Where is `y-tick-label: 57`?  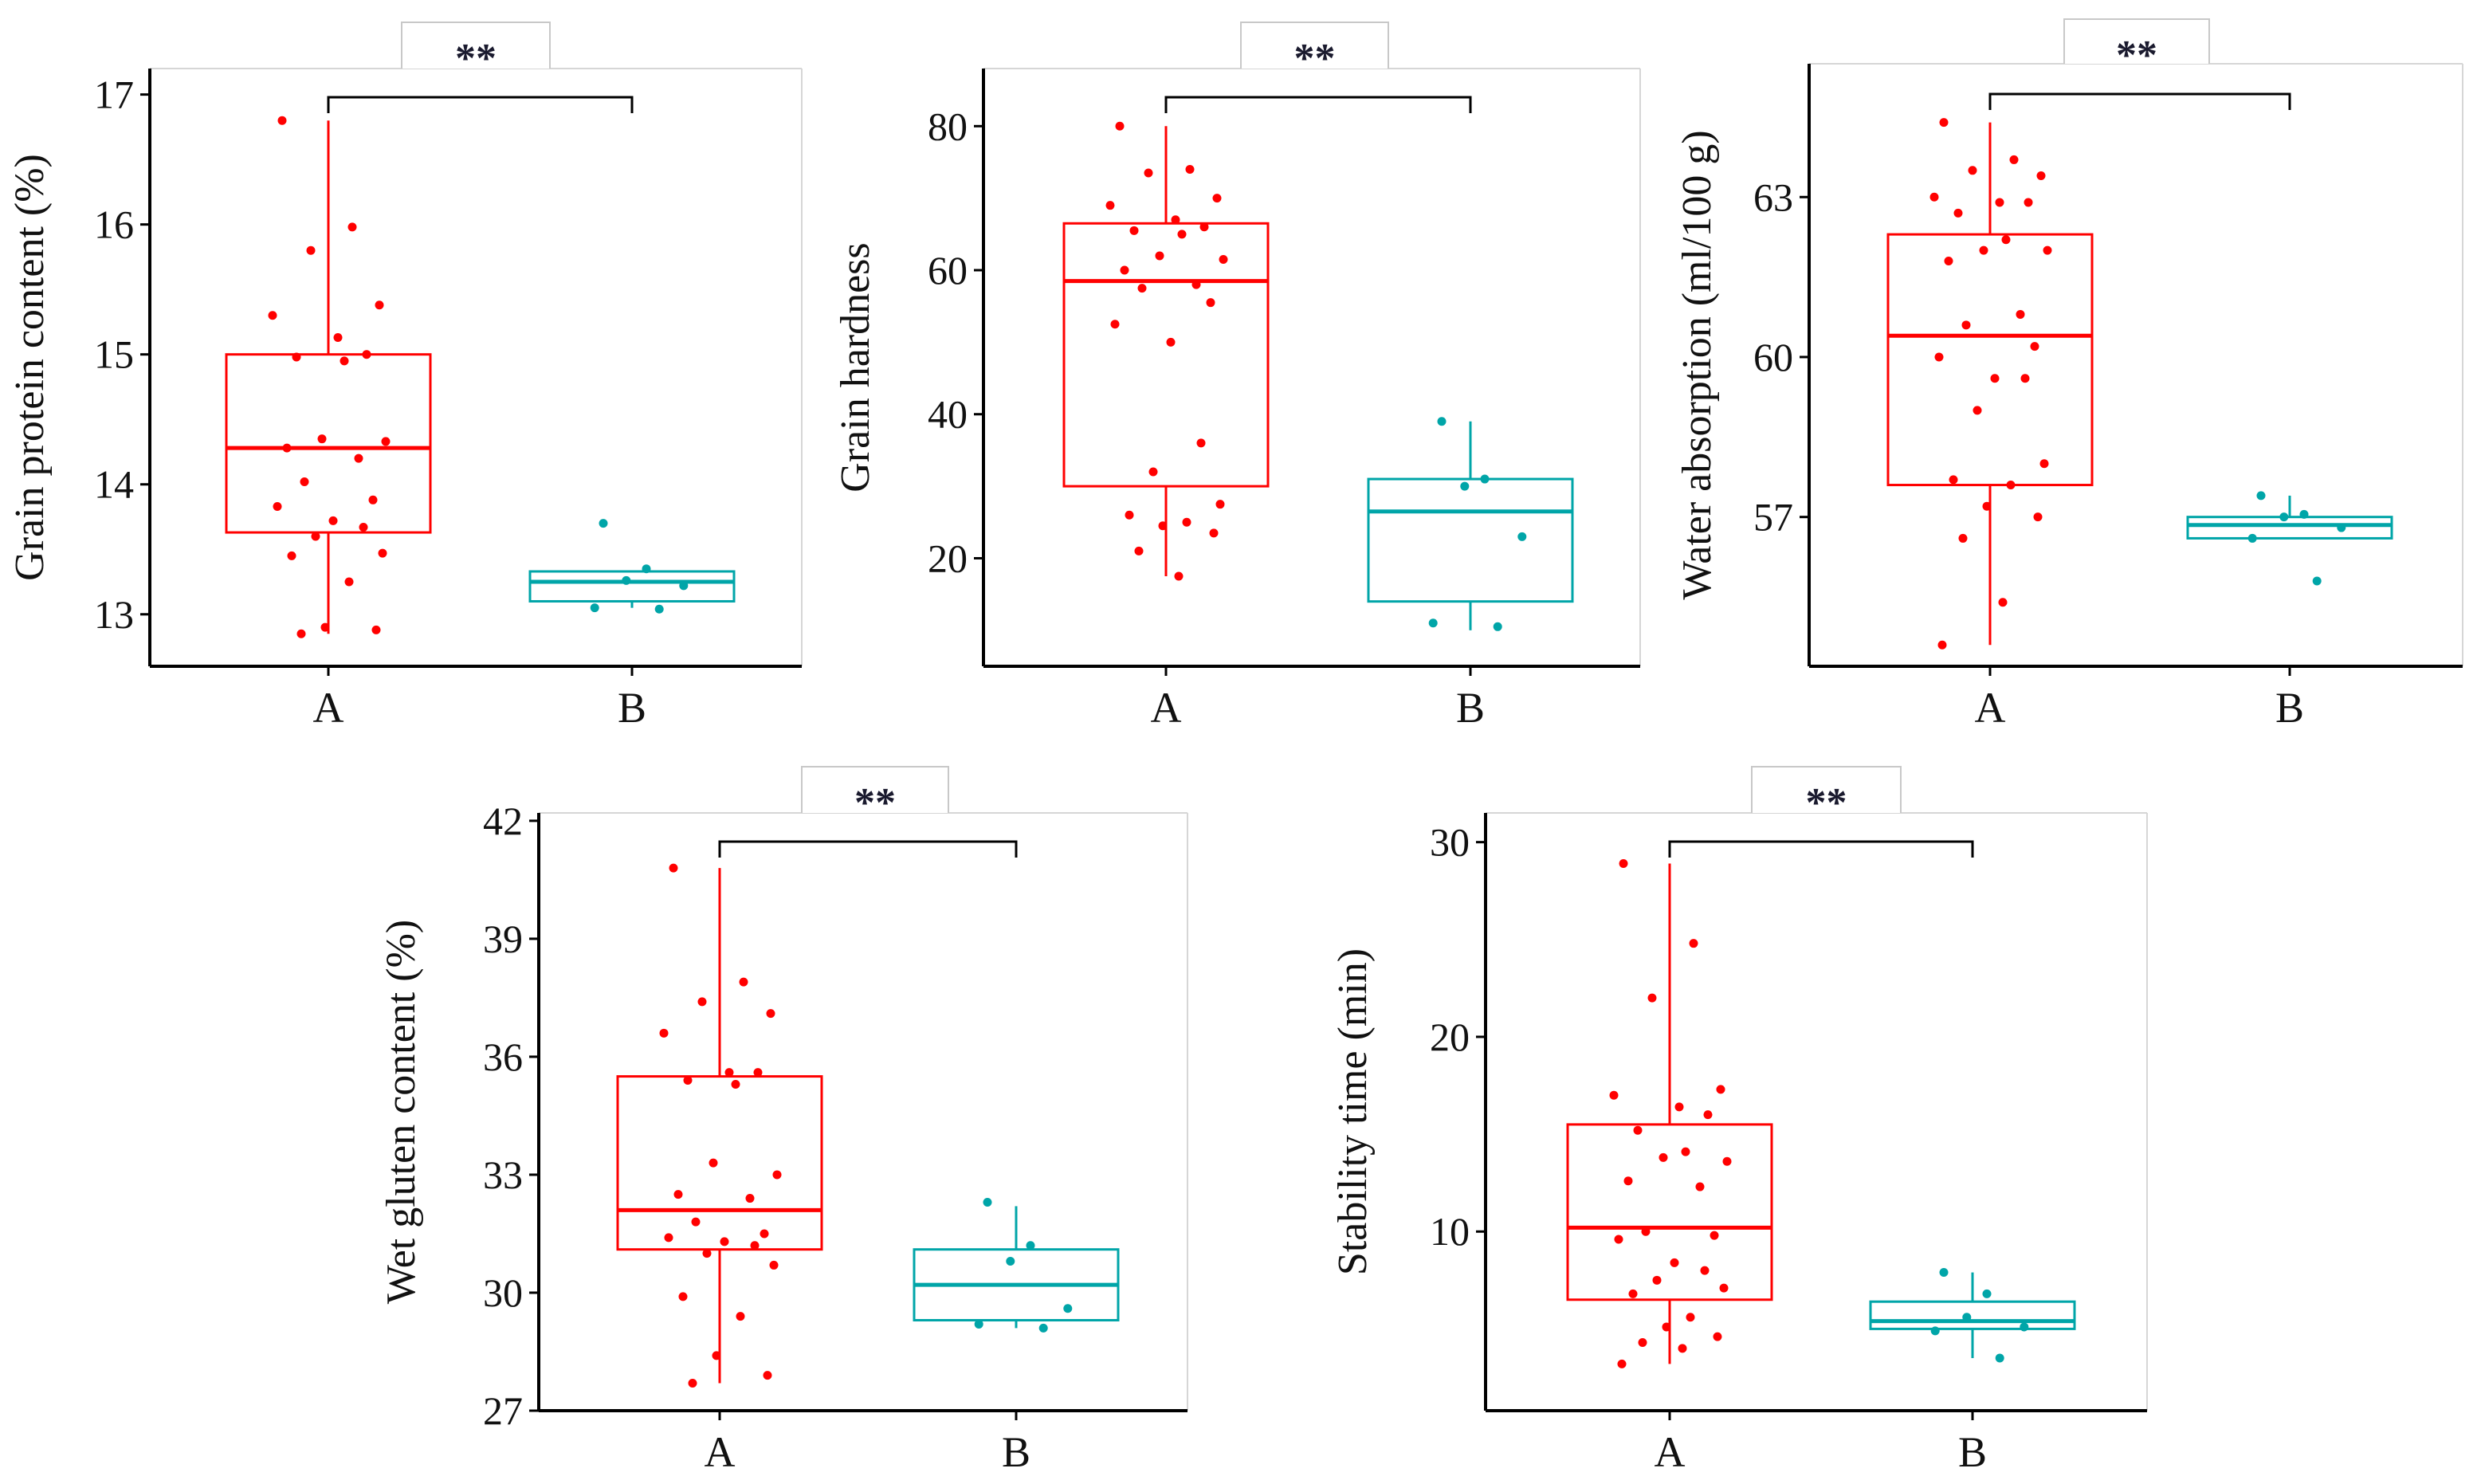 y-tick-label: 57 is located at coordinates (1773, 517).